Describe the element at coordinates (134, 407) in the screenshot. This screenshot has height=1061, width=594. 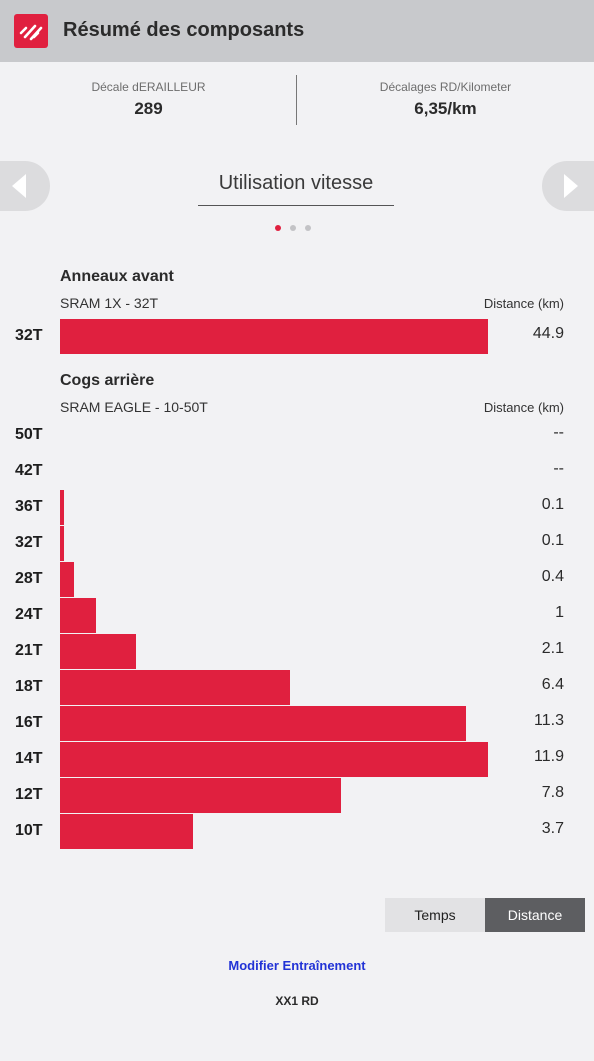
I see `chart-subtitle: SRAM EAGLE - 10-50T` at that location.